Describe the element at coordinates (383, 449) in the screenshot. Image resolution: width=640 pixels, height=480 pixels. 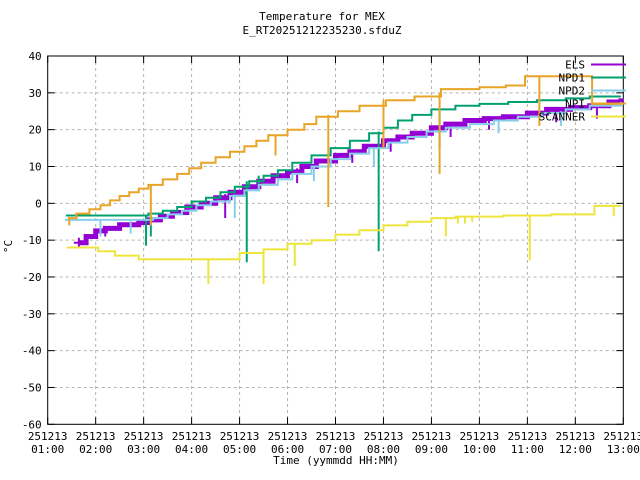
I see `x-tick-time: 08:00` at that location.